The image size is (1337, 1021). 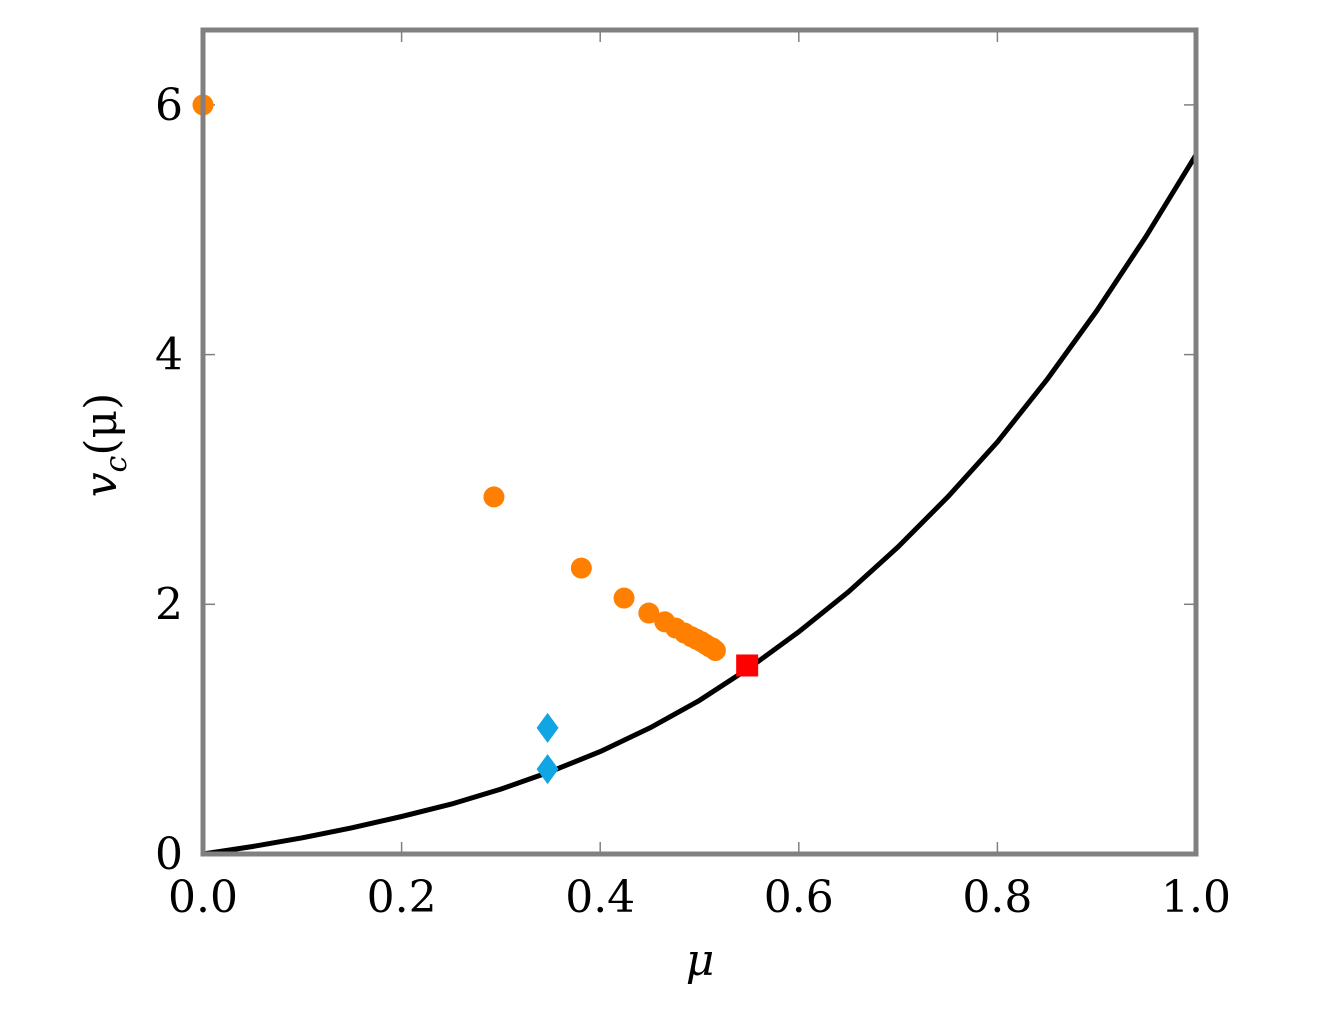 What do you see at coordinates (997, 897) in the screenshot?
I see `x-tick-label: 0.8` at bounding box center [997, 897].